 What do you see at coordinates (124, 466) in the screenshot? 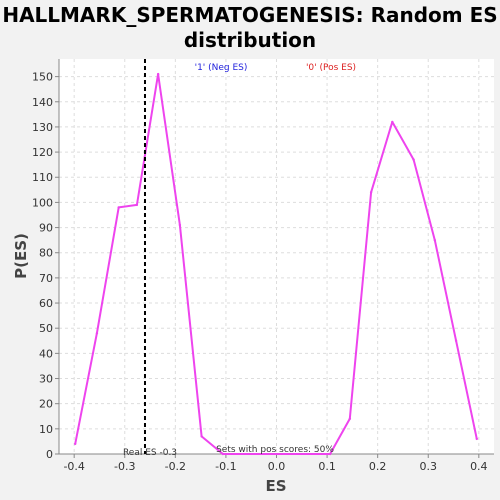
I see `x-tick-label: -0.3` at bounding box center [124, 466].